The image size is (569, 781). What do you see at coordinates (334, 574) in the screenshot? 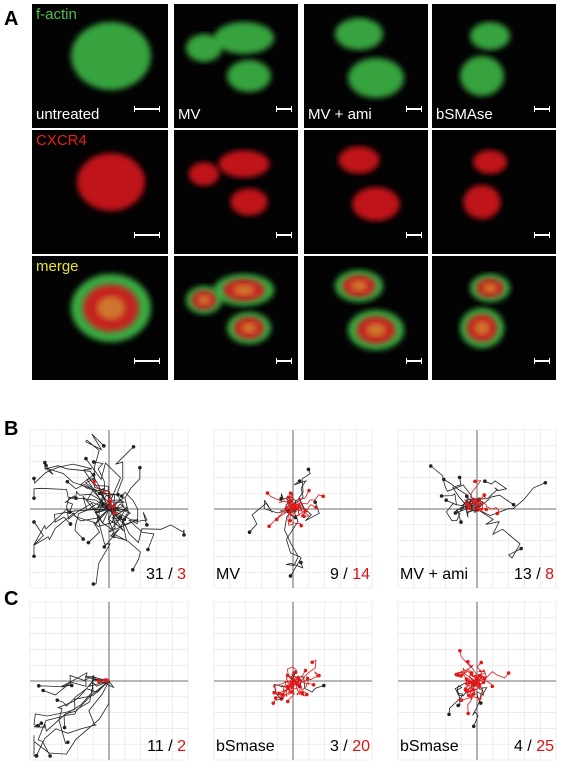
I see `black-count: 9` at bounding box center [334, 574].